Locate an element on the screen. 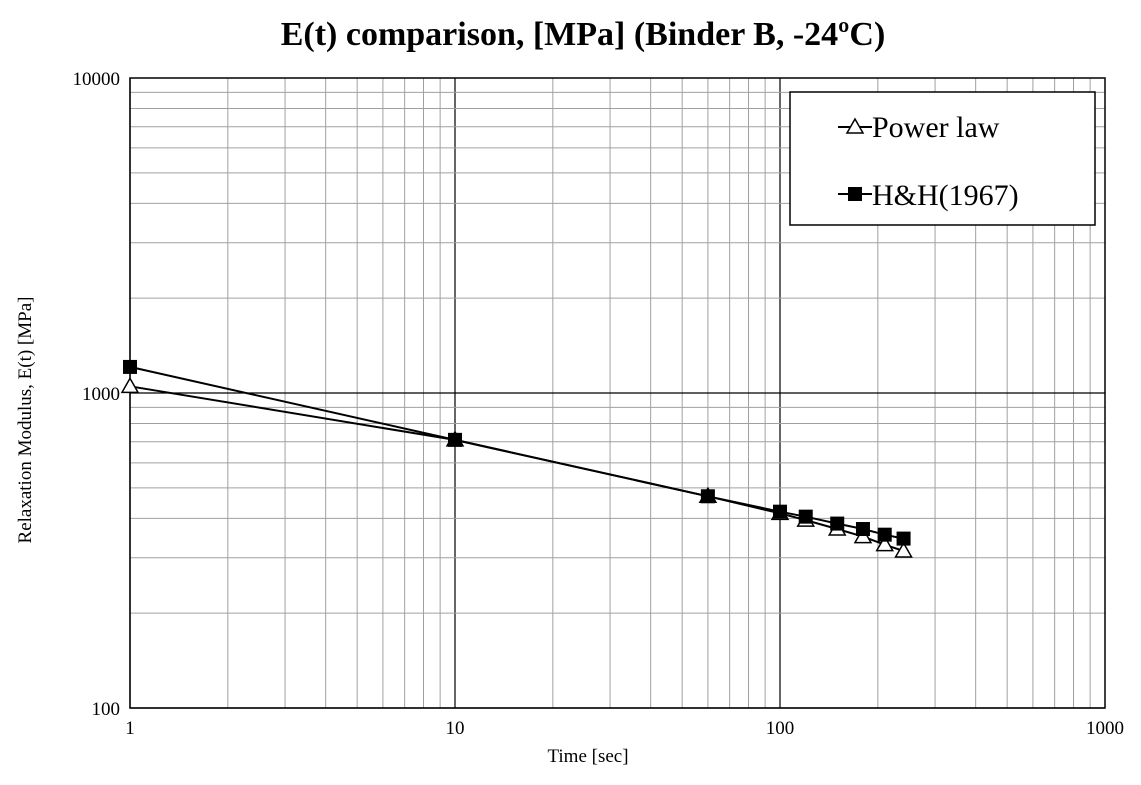  y-tick-label: 100 is located at coordinates (106, 709).